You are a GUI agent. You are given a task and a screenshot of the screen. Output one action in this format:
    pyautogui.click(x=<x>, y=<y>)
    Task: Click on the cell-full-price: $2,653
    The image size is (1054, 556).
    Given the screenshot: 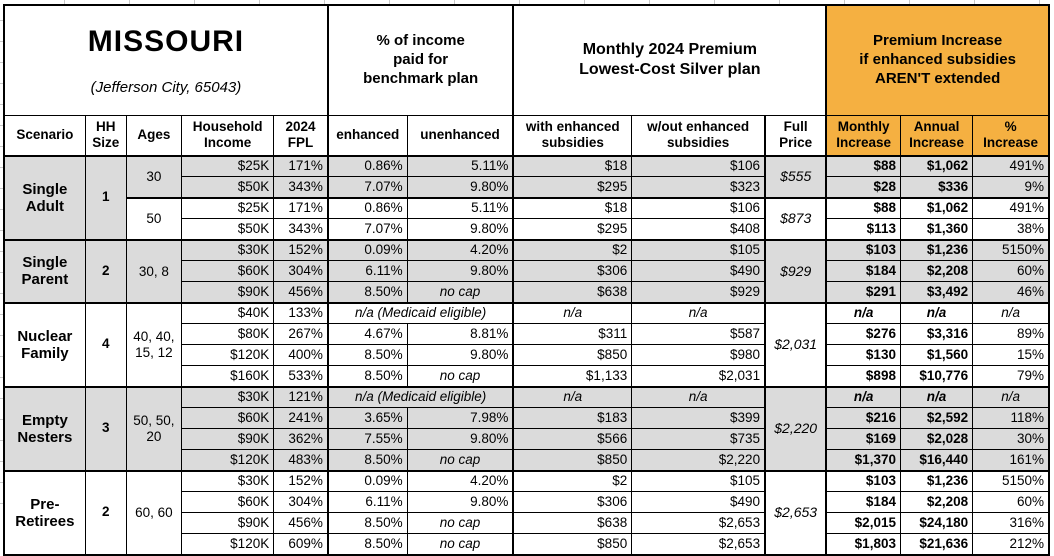 What is the action you would take?
    pyautogui.click(x=796, y=512)
    